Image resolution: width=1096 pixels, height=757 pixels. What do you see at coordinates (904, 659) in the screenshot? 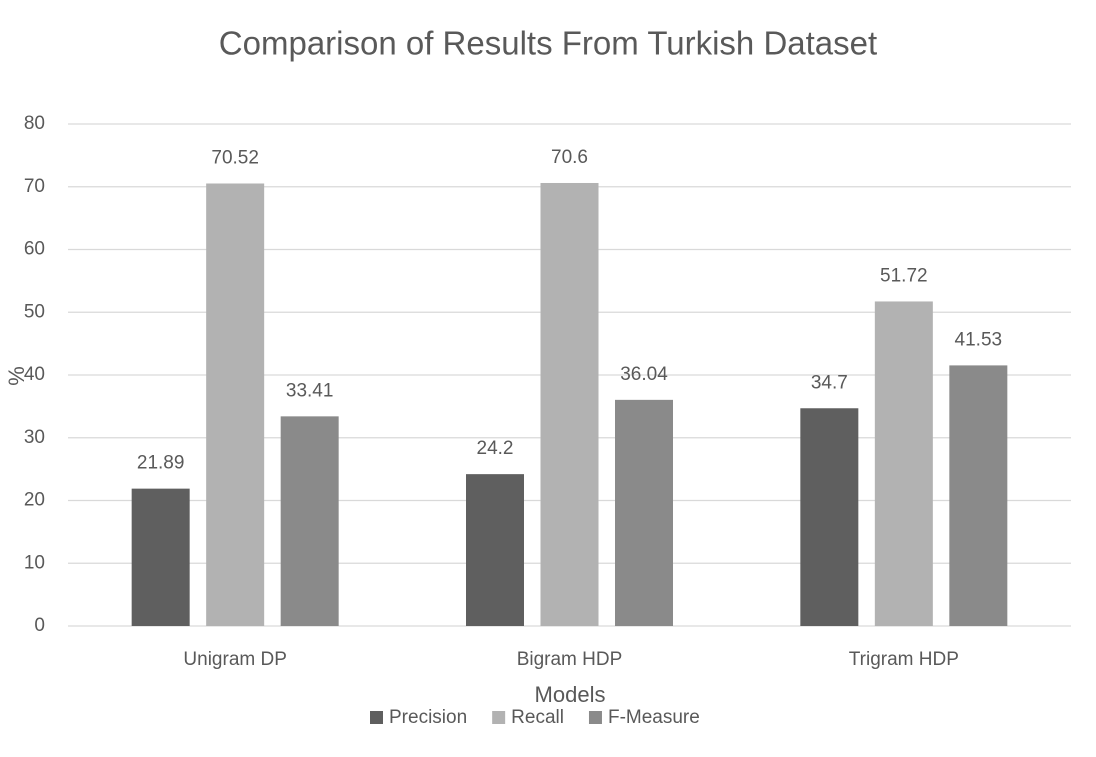
I see `x-tick-label: Trigram HDP` at bounding box center [904, 659].